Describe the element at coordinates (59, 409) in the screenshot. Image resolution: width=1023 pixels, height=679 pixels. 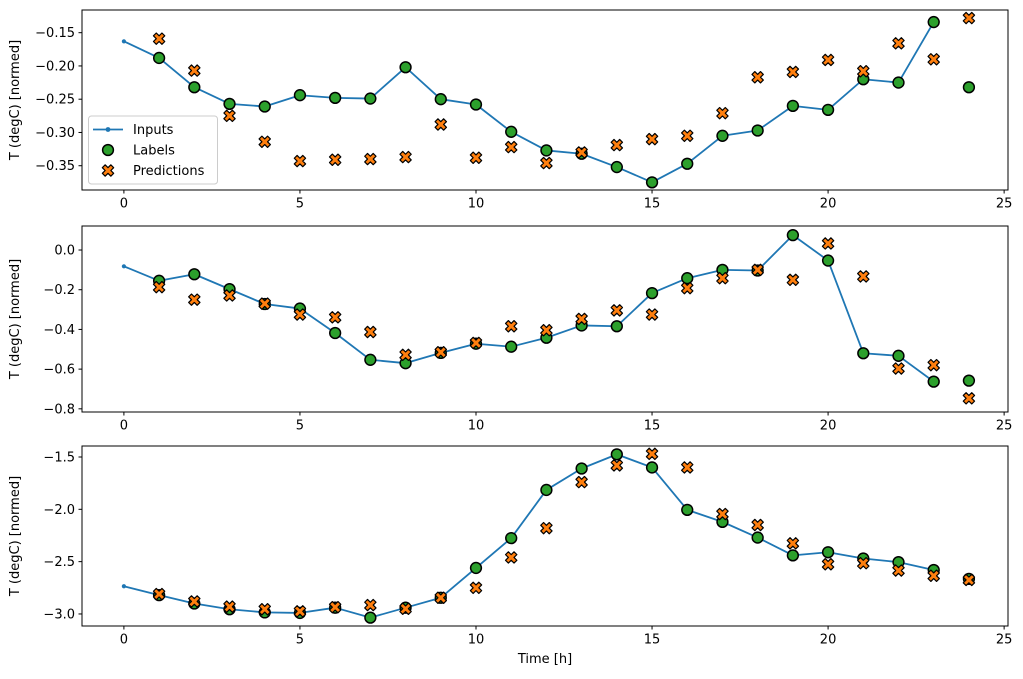
I see `y-tick-label: −0.8` at that location.